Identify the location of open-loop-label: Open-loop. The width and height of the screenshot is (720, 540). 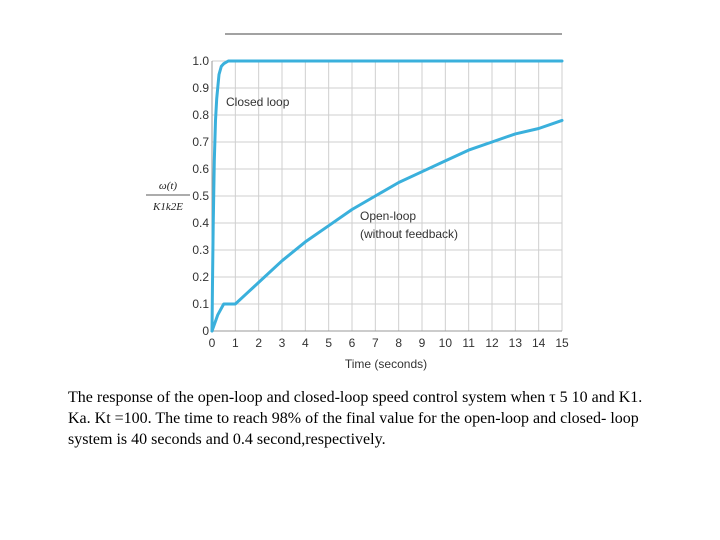
(388, 216).